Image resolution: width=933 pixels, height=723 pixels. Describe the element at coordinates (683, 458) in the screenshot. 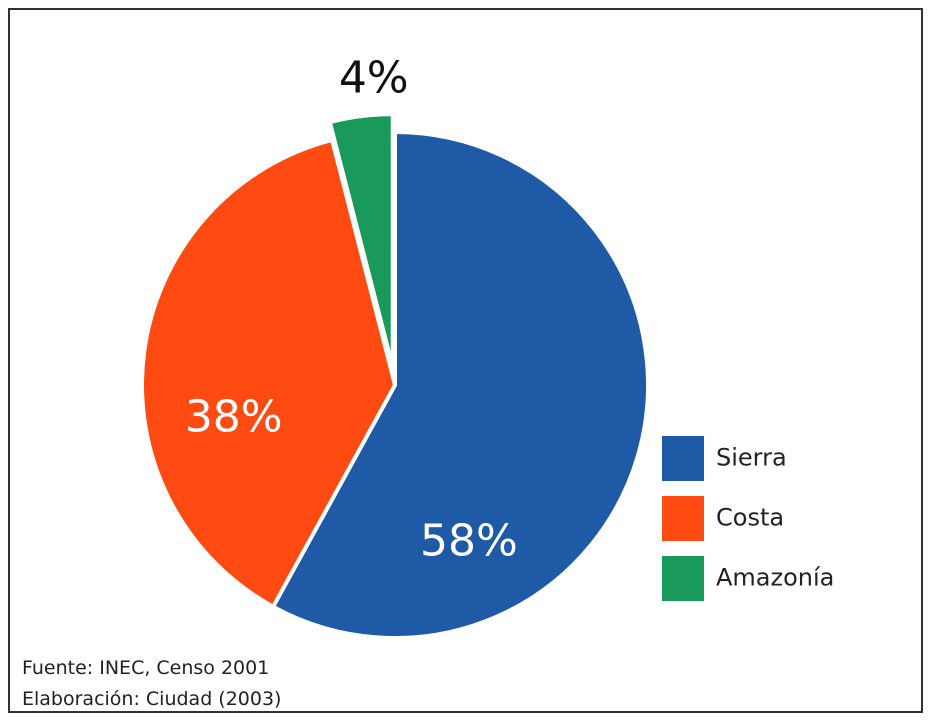

I see `legend-swatch-sierra` at that location.